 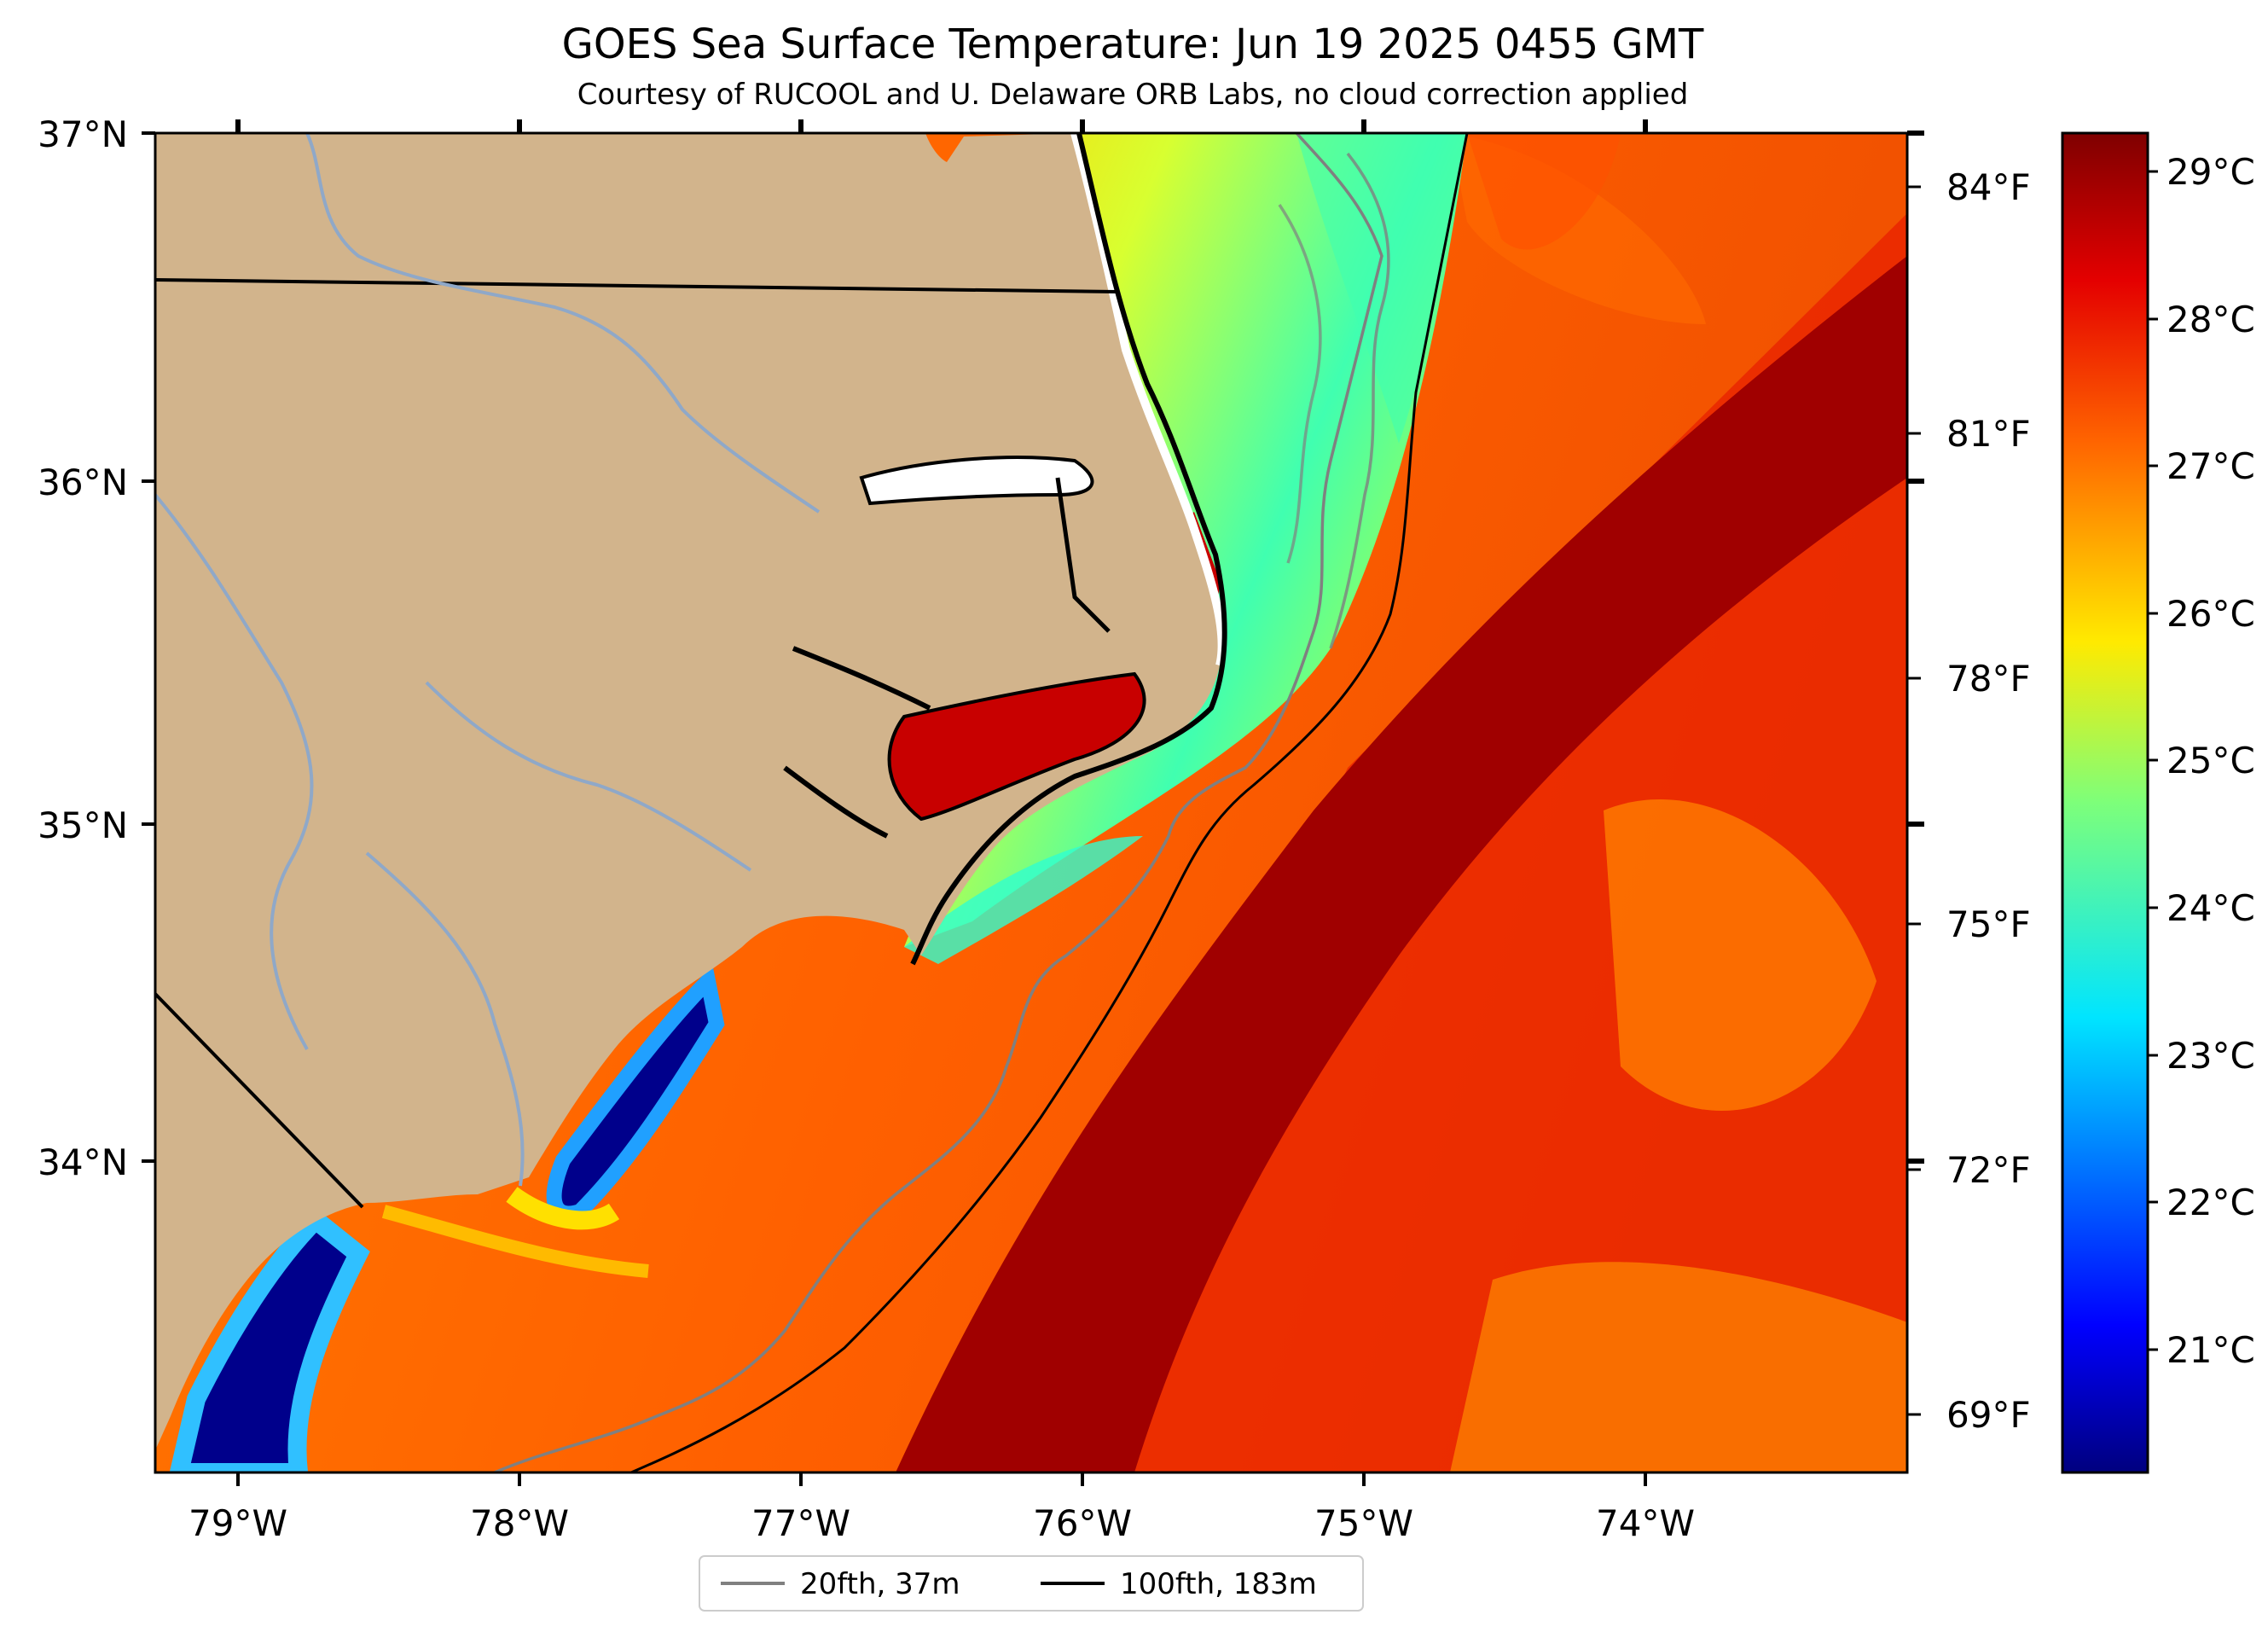 I want to click on lon-label: 76°W, so click(x=1082, y=1523).